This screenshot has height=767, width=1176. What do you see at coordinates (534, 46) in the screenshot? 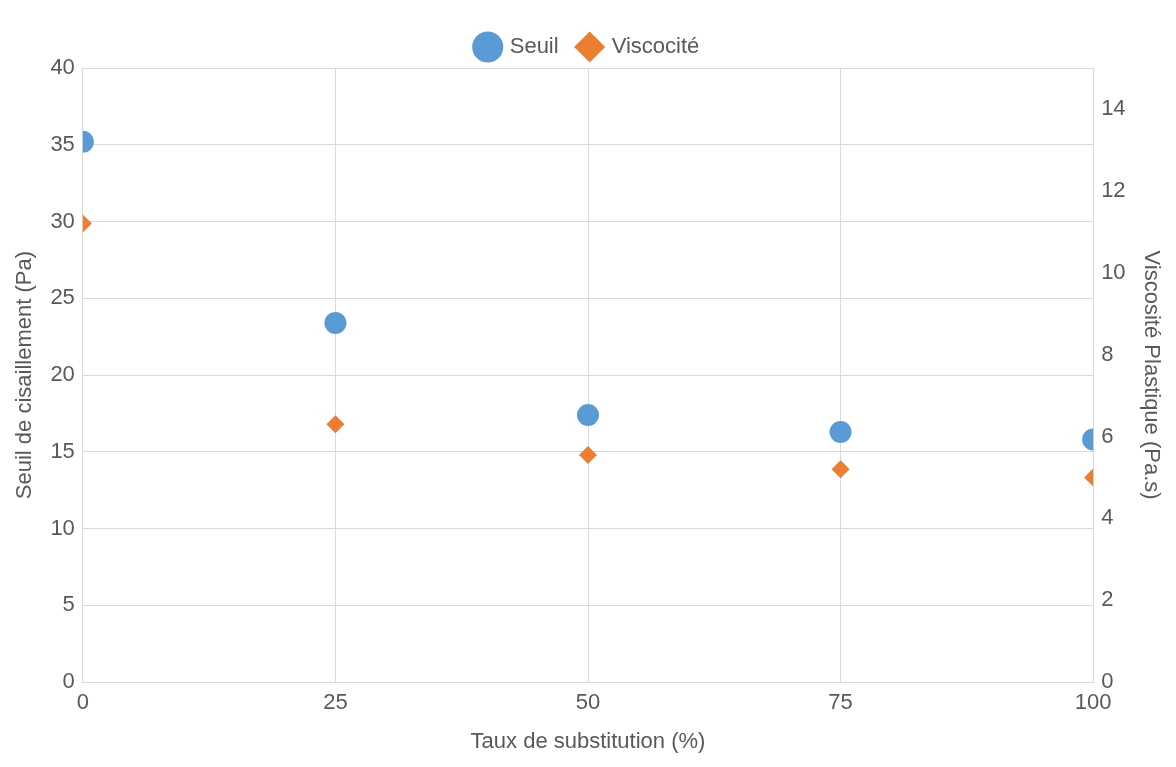
I see `legend-label: Seuil` at bounding box center [534, 46].